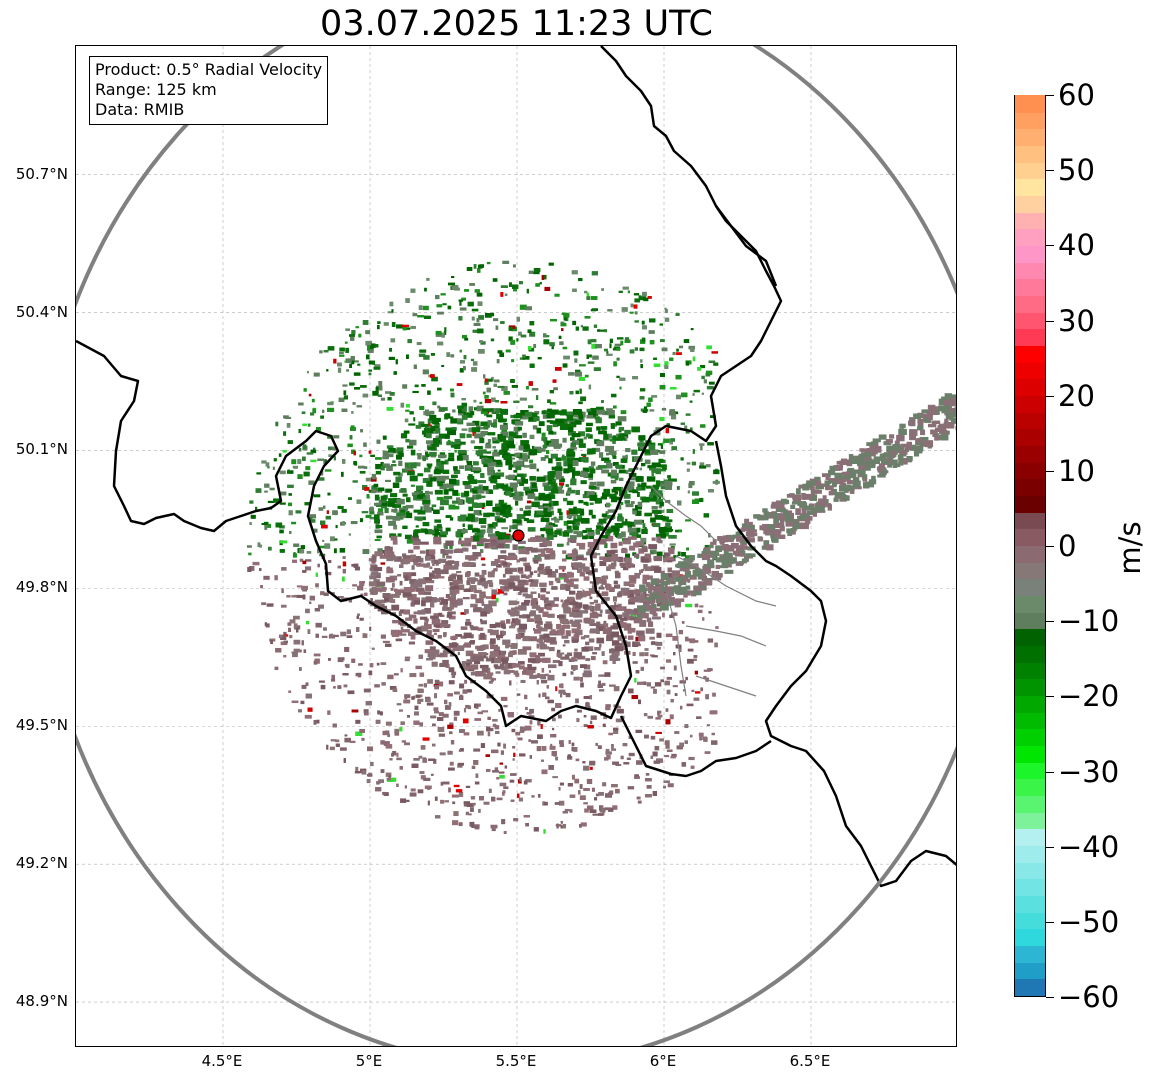 The width and height of the screenshot is (1171, 1081). What do you see at coordinates (1089, 771) in the screenshot?
I see `colorbar-tick-label: −30` at bounding box center [1089, 771].